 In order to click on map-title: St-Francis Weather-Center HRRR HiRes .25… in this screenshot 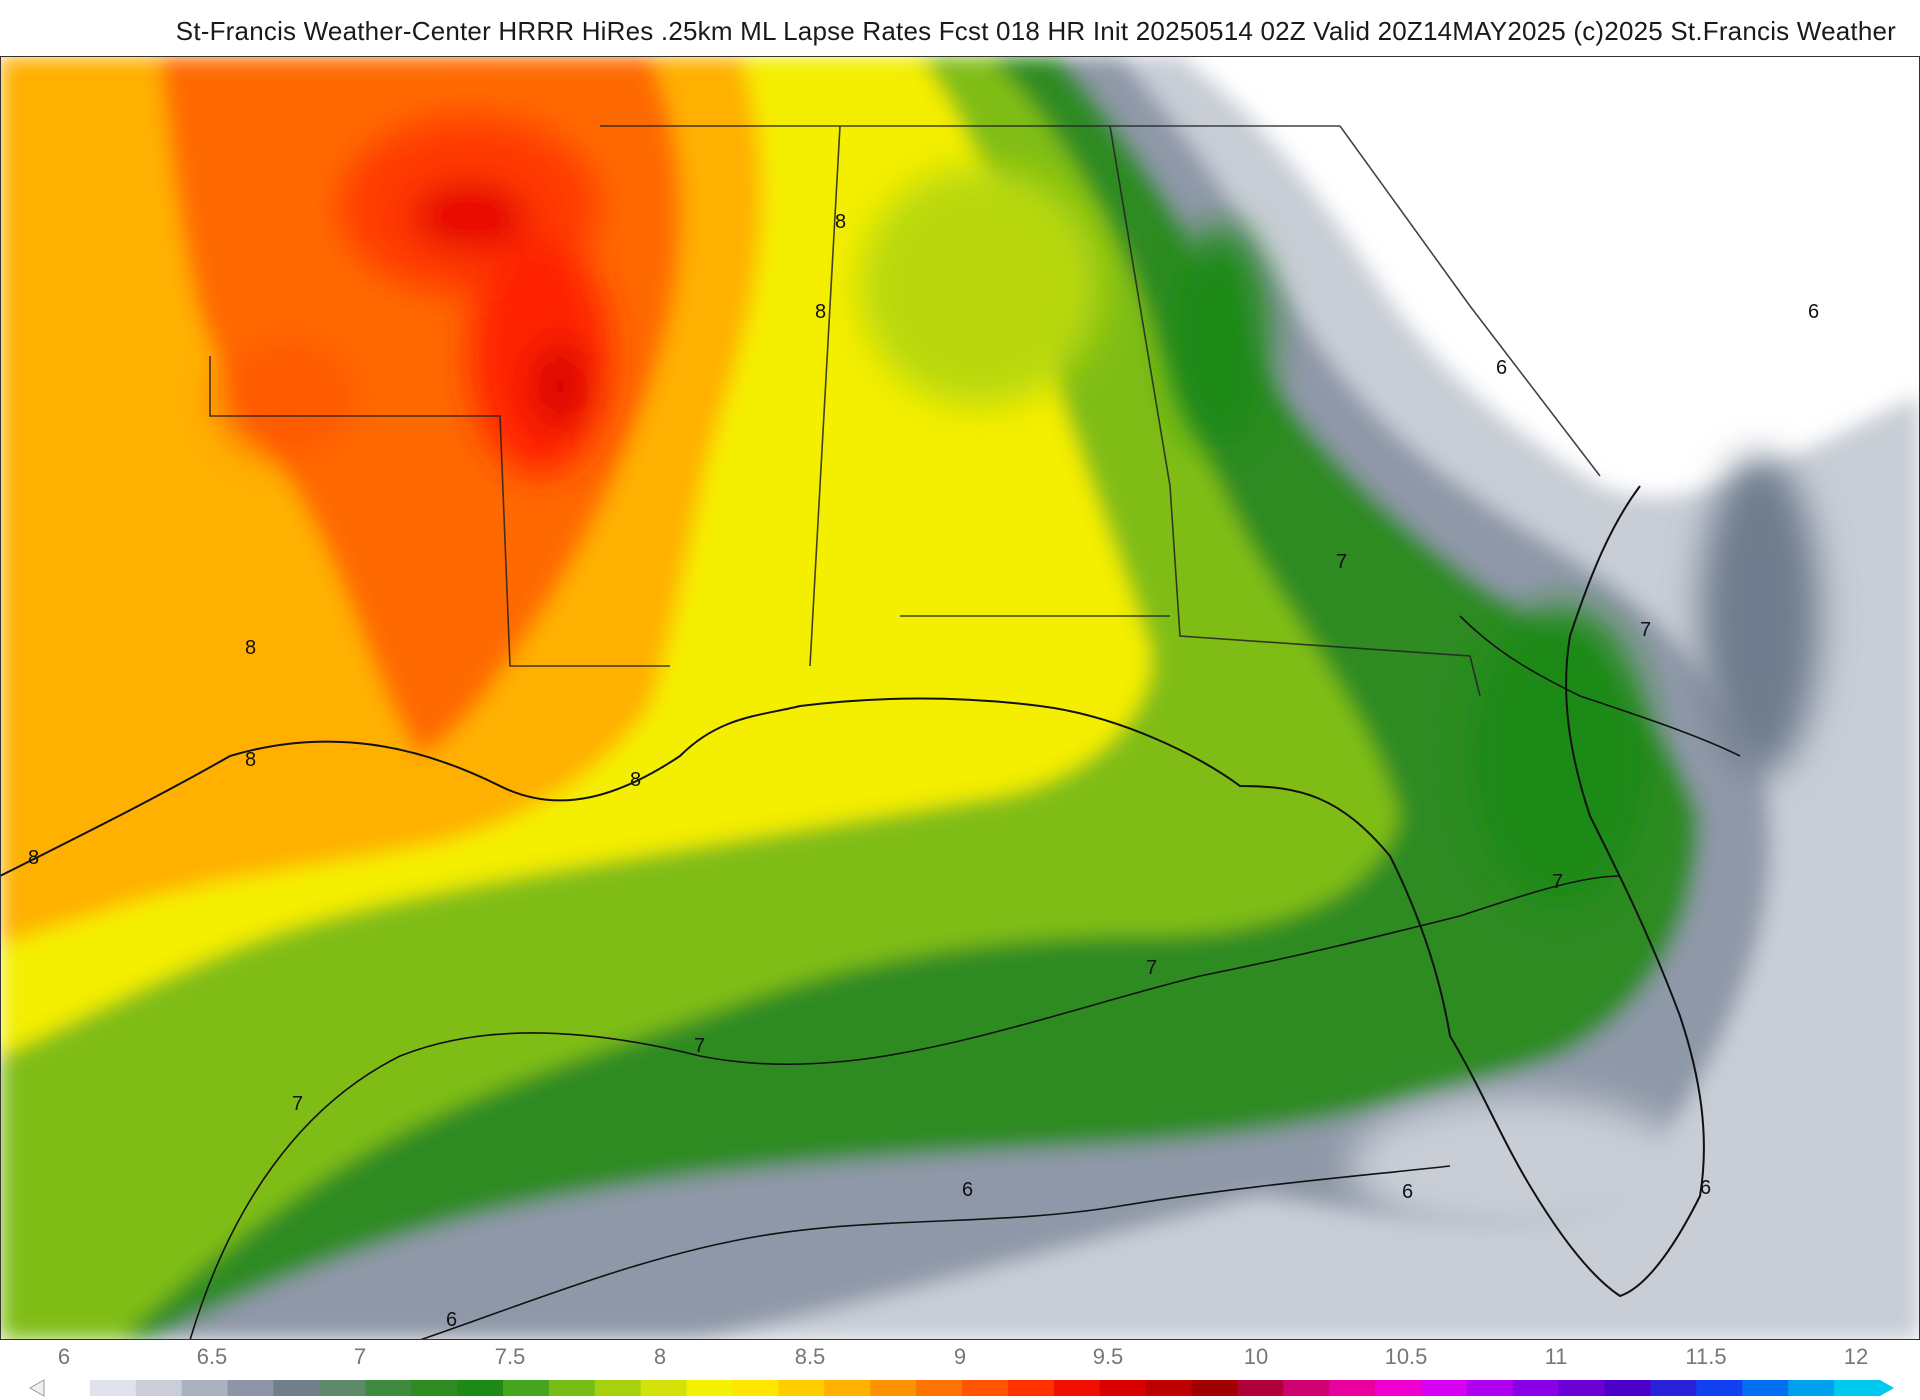, I will do `click(1035, 31)`.